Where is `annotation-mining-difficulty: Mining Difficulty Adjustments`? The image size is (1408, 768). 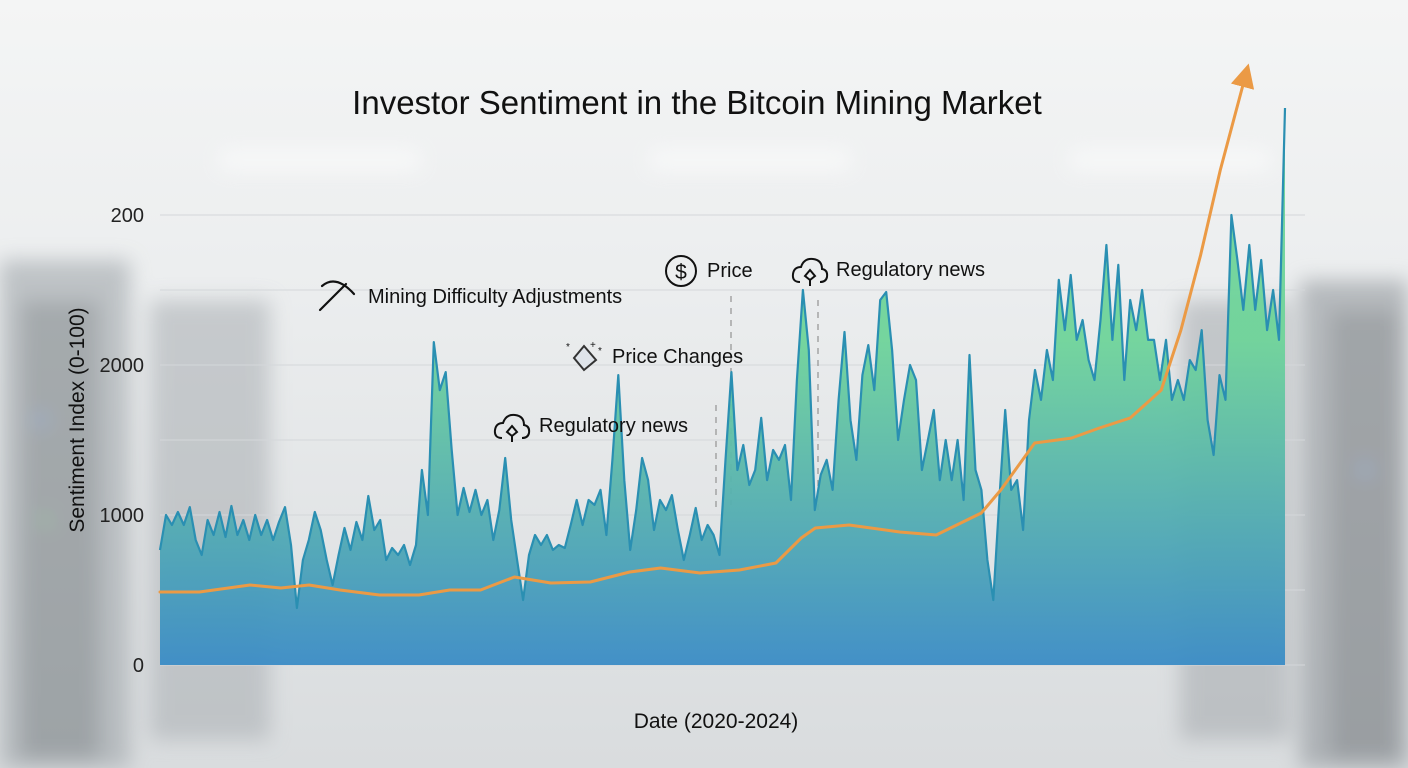 annotation-mining-difficulty: Mining Difficulty Adjustments is located at coordinates (470, 296).